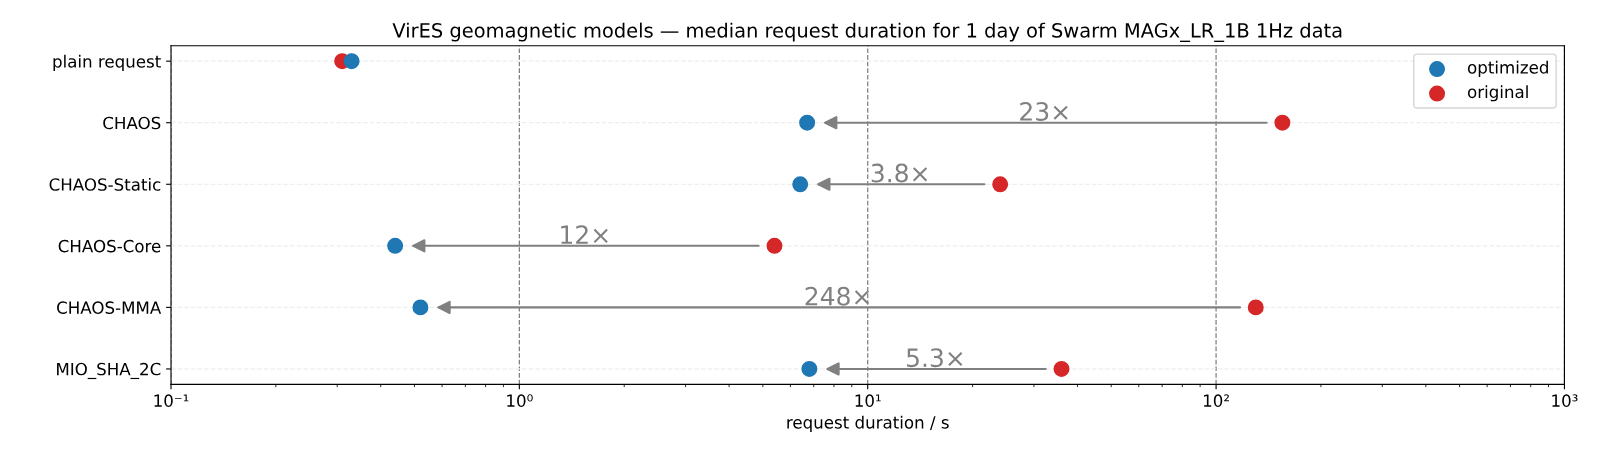 This screenshot has width=1598, height=467. What do you see at coordinates (520, 400) in the screenshot?
I see `x-tick-label: 10⁰` at bounding box center [520, 400].